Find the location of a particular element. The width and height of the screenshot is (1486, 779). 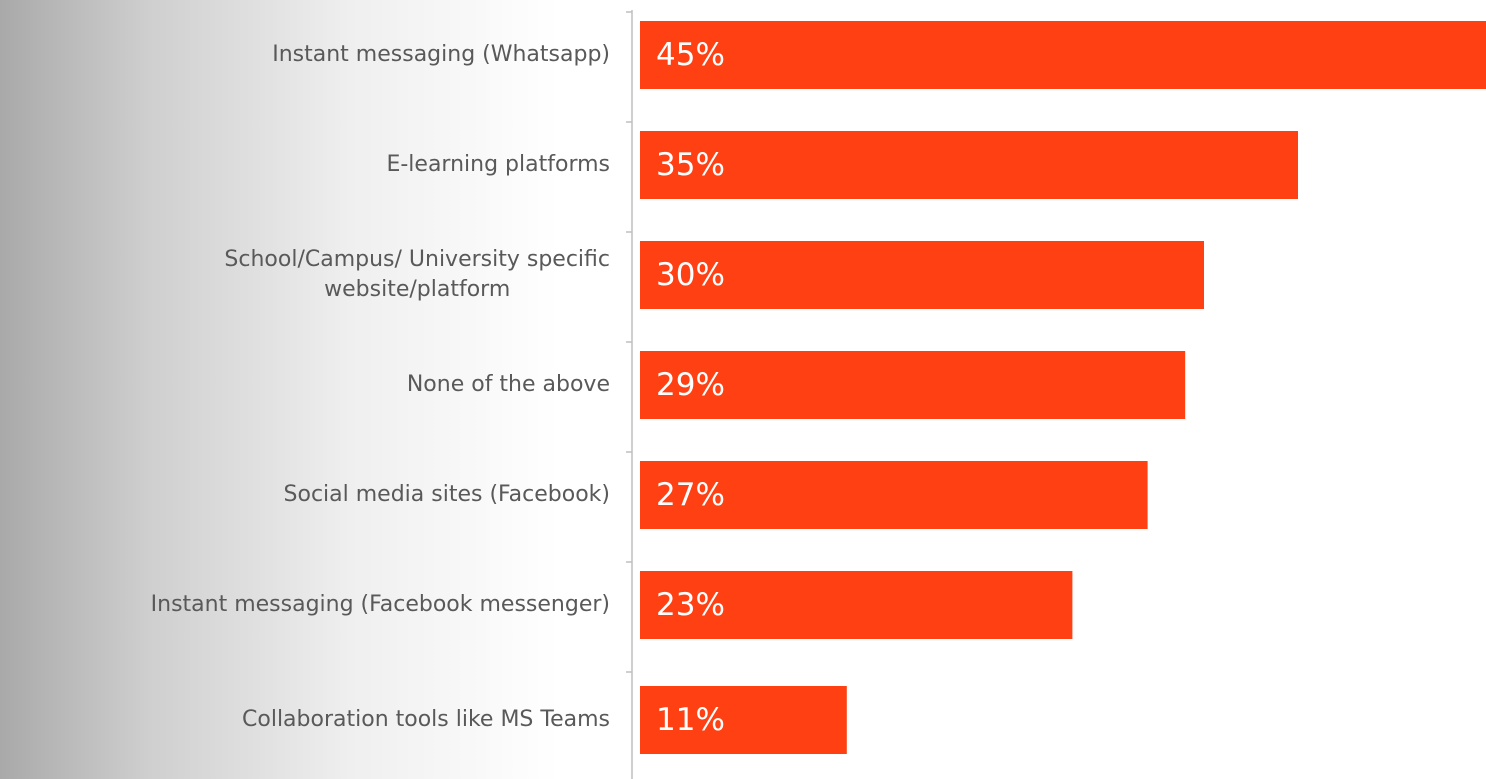

value-label: 35% is located at coordinates (690, 165).